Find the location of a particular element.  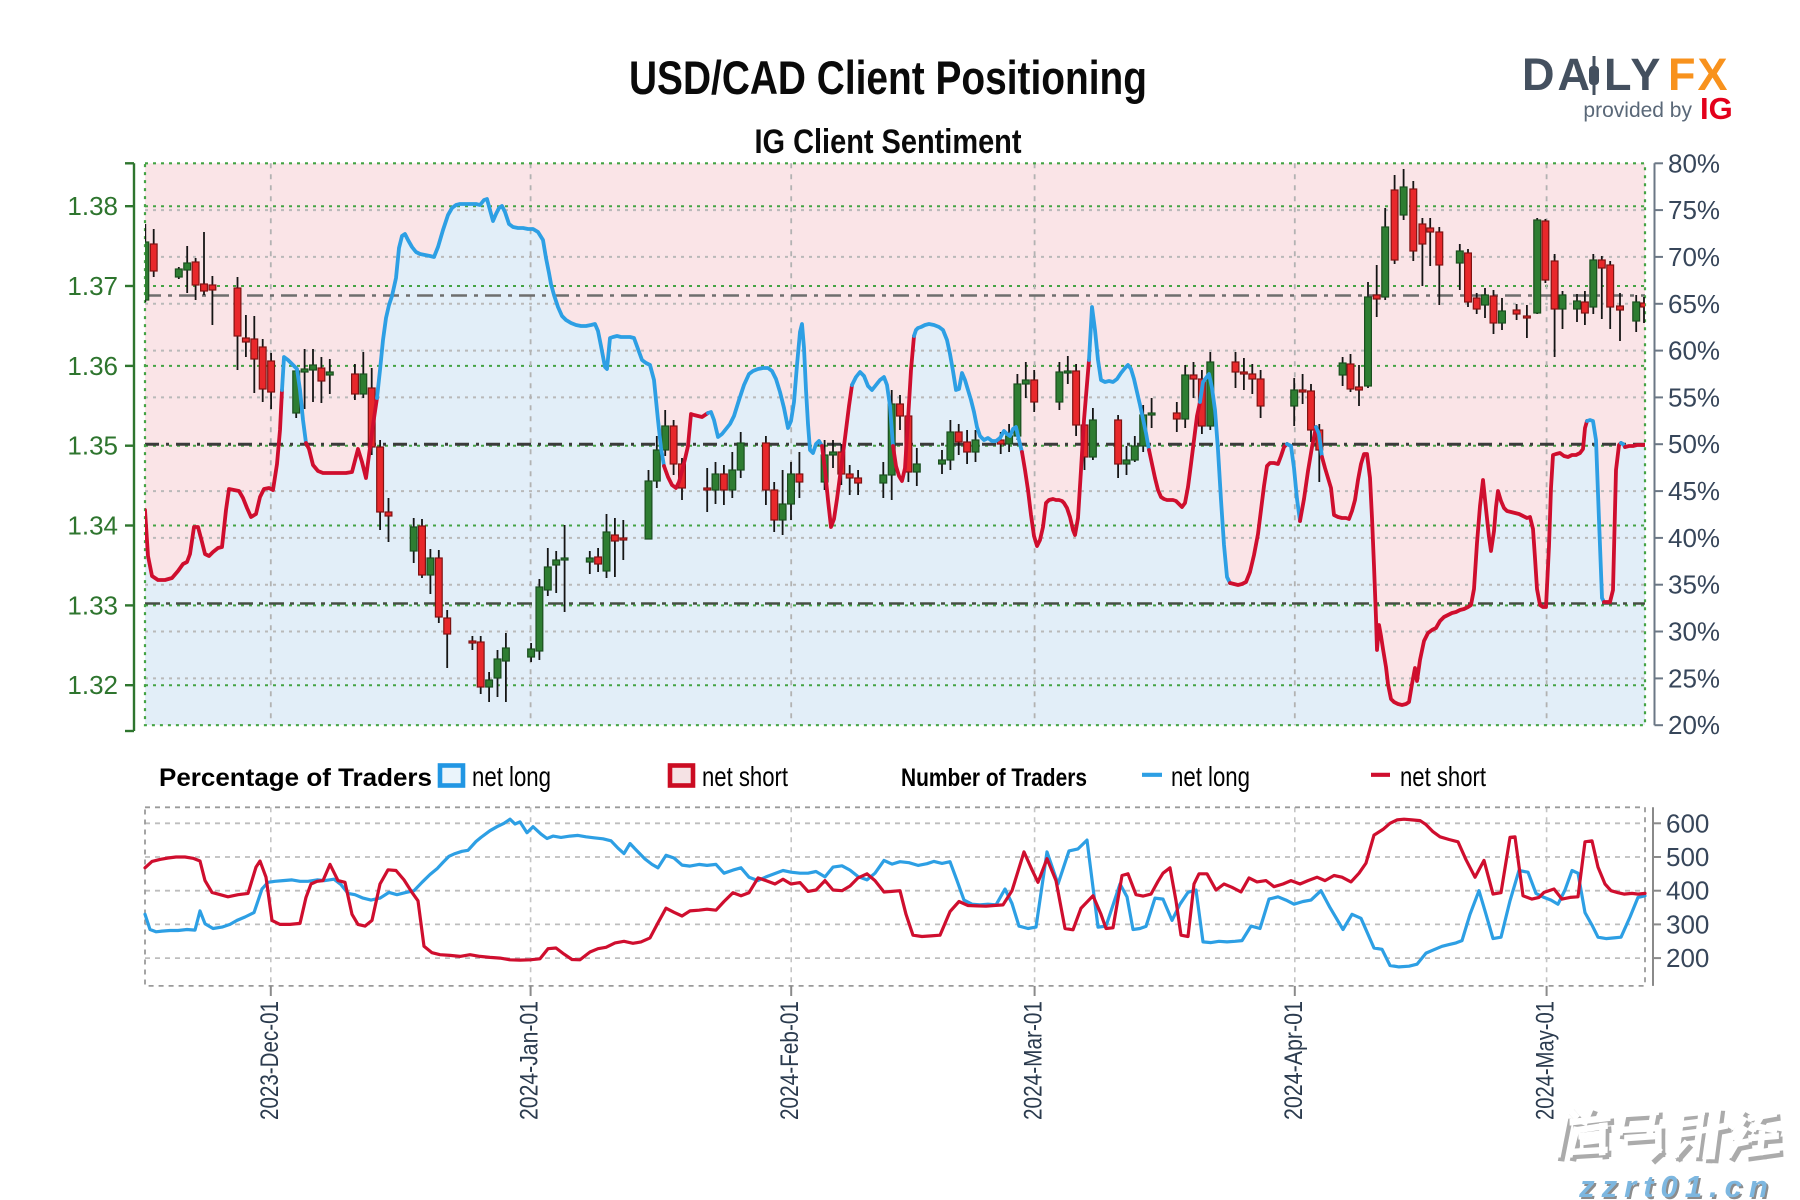

svg-text: 1.36 is located at coordinates (92, 366).